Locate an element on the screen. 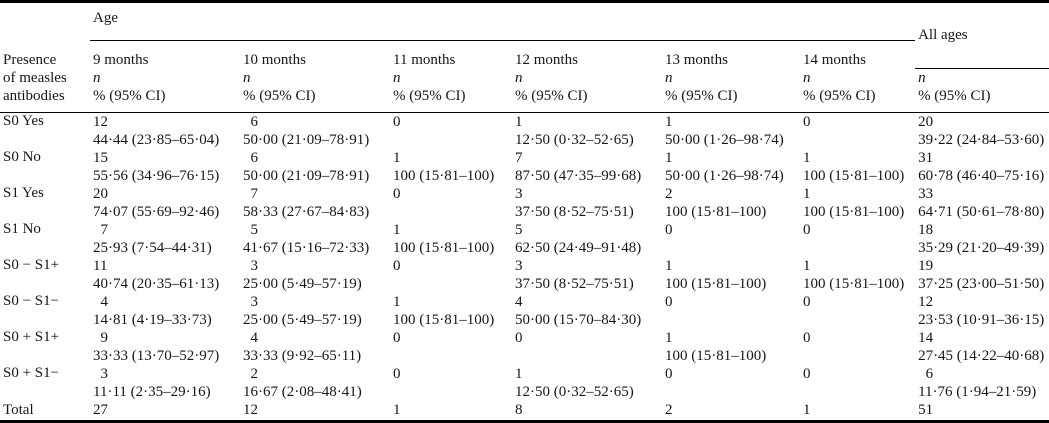 The width and height of the screenshot is (1049, 423). pct-ci-value: 25·93 (7·54–44·31) is located at coordinates (152, 248).